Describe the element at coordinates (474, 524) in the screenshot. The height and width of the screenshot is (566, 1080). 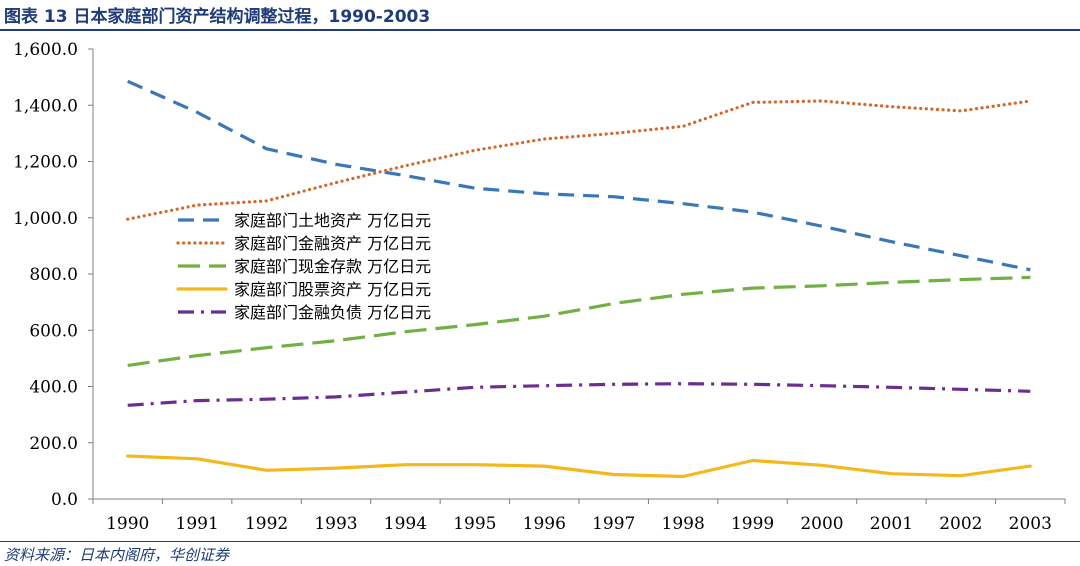
I see `x-tick-label: 1995` at that location.